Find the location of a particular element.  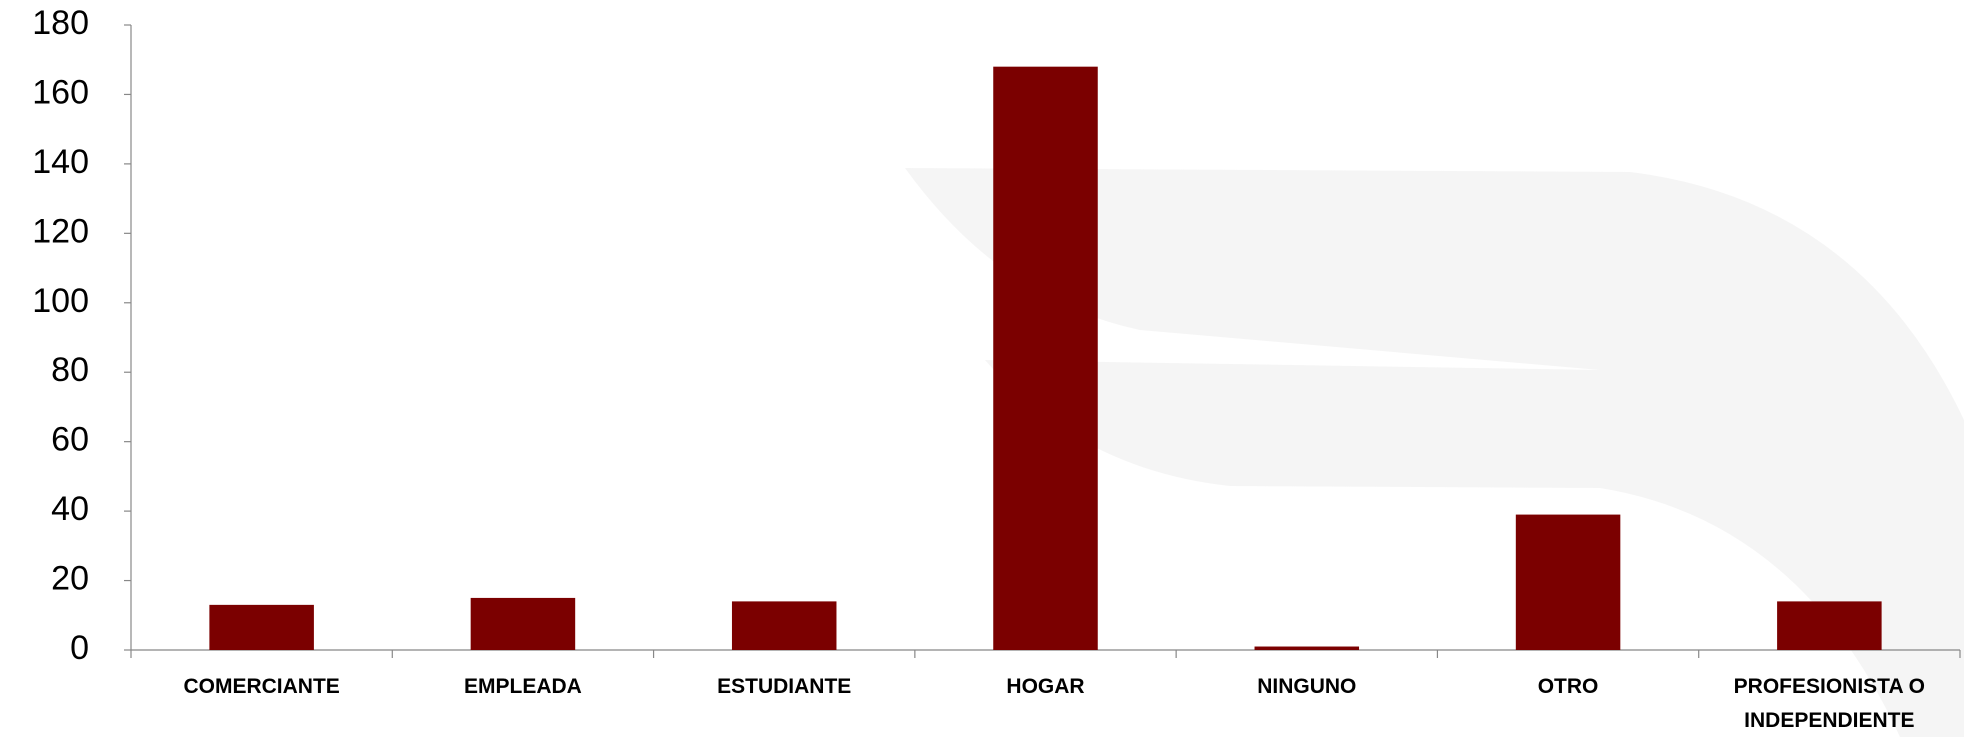

x-tick-label: OTRO is located at coordinates (1568, 686).